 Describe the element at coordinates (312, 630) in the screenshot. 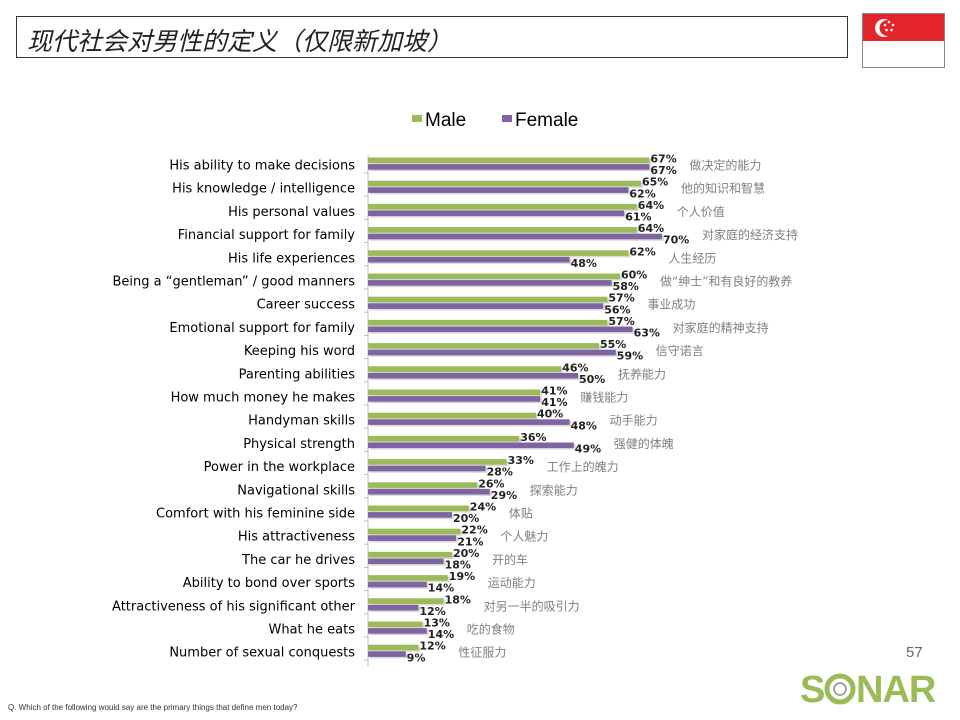

I see `category-label: What he eats` at that location.